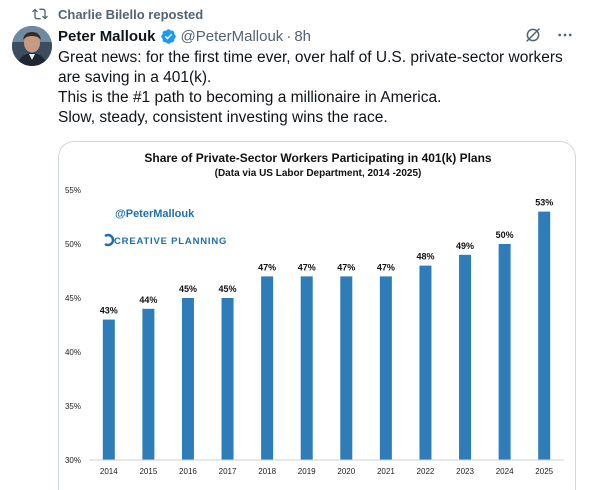 The image size is (594, 490). I want to click on x-tick-label: 2014, so click(109, 471).